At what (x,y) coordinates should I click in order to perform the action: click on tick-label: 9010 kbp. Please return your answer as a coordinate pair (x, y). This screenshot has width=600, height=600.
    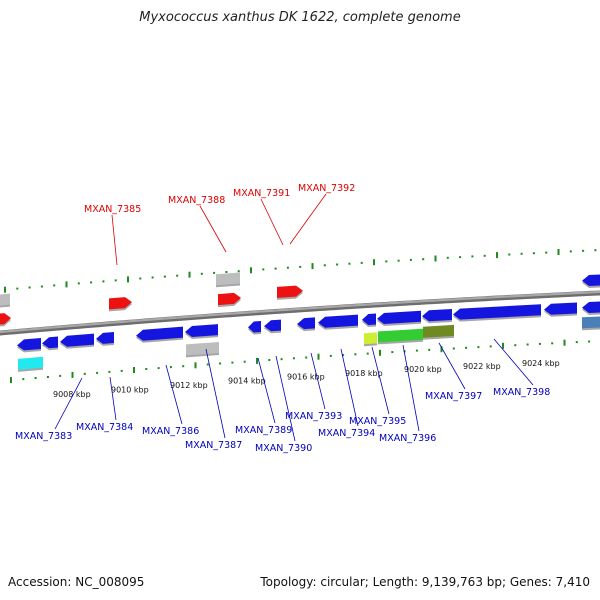
    Looking at the image, I should click on (130, 389).